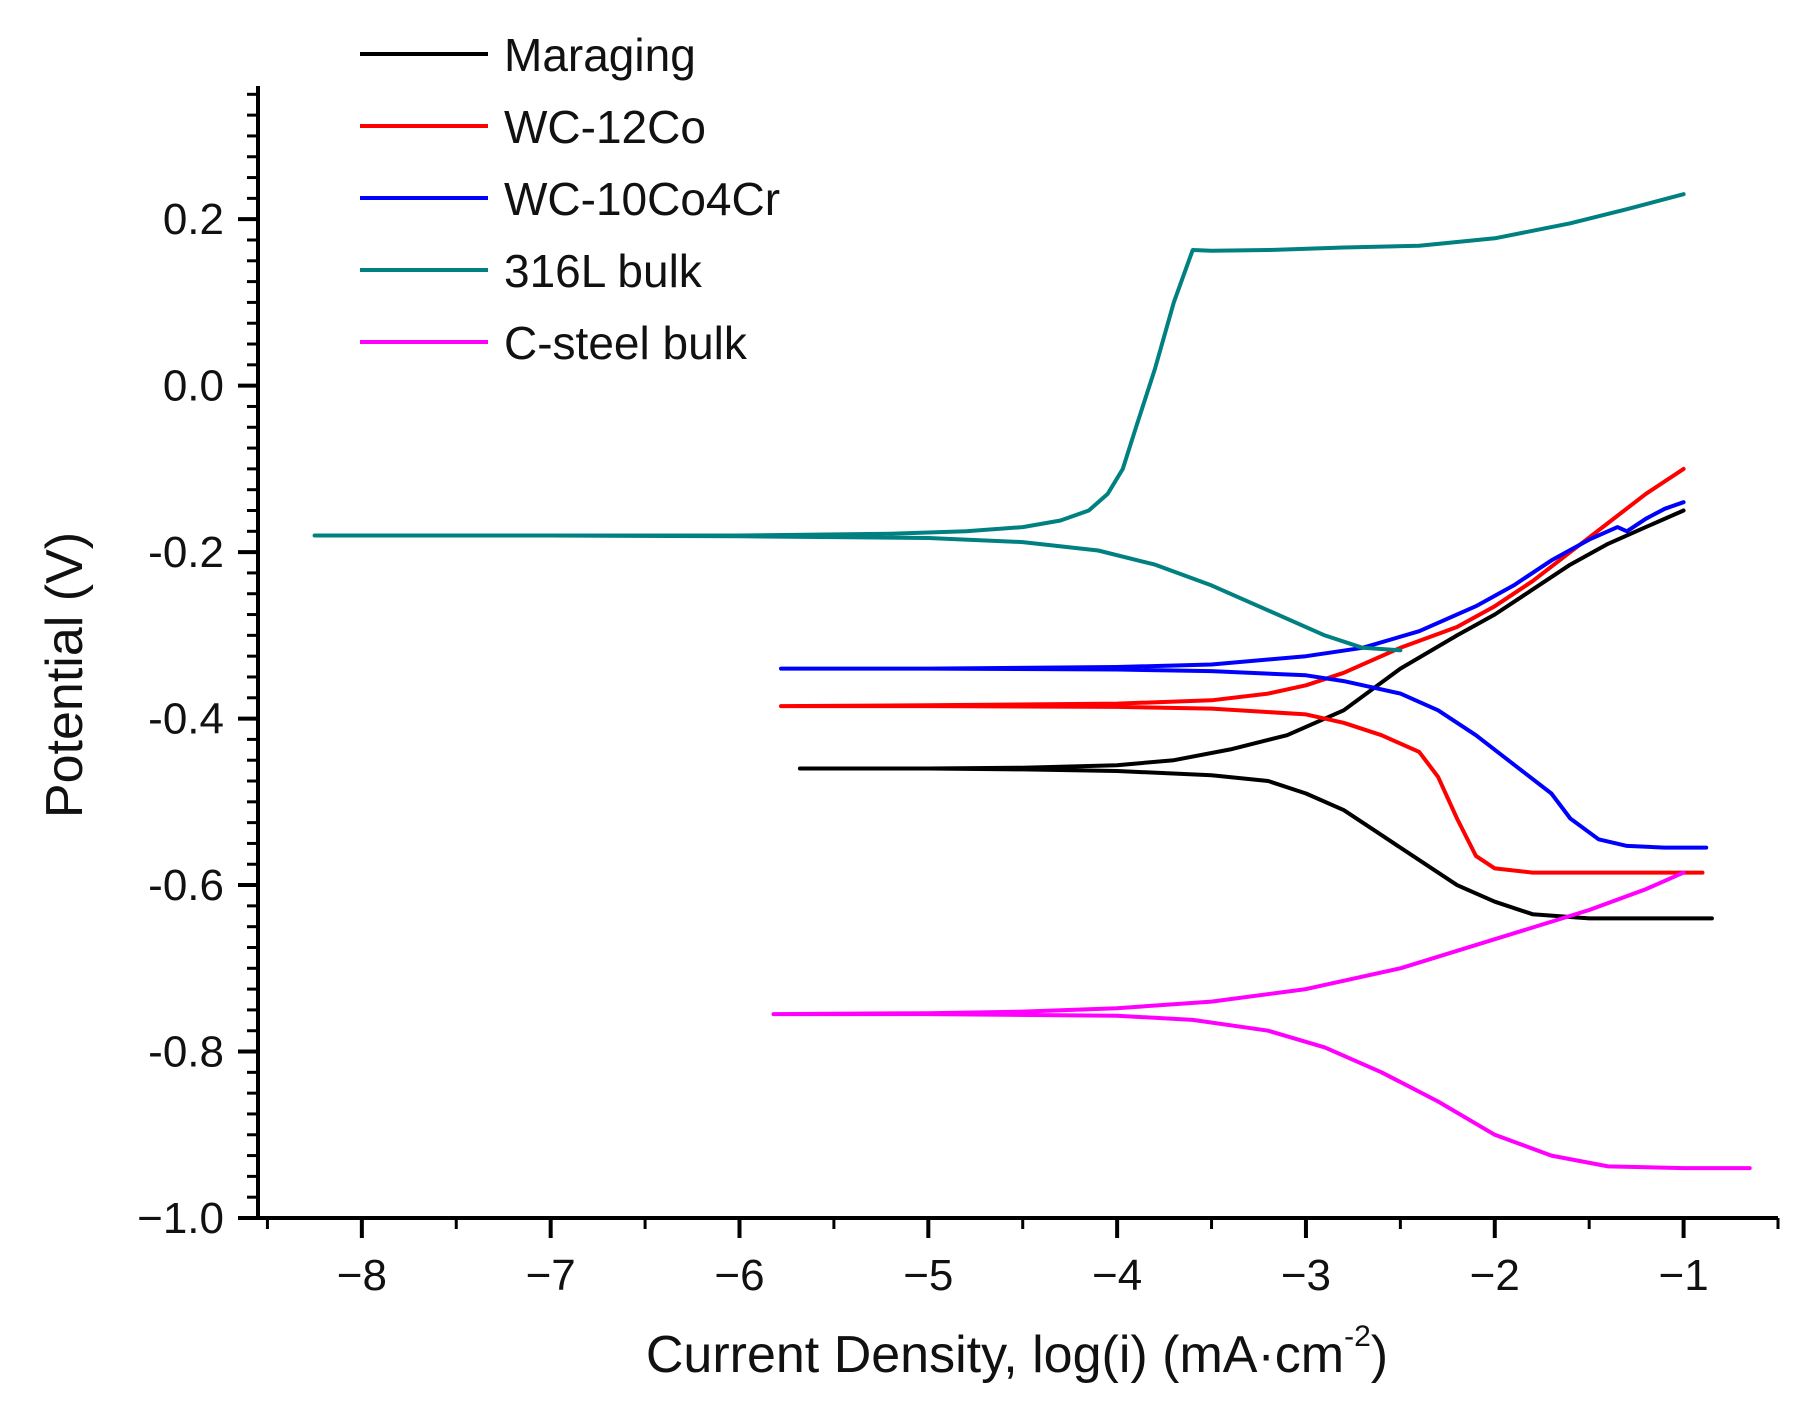 The height and width of the screenshot is (1404, 1800). Describe the element at coordinates (600, 55) in the screenshot. I see `legend-label: Maraging` at that location.